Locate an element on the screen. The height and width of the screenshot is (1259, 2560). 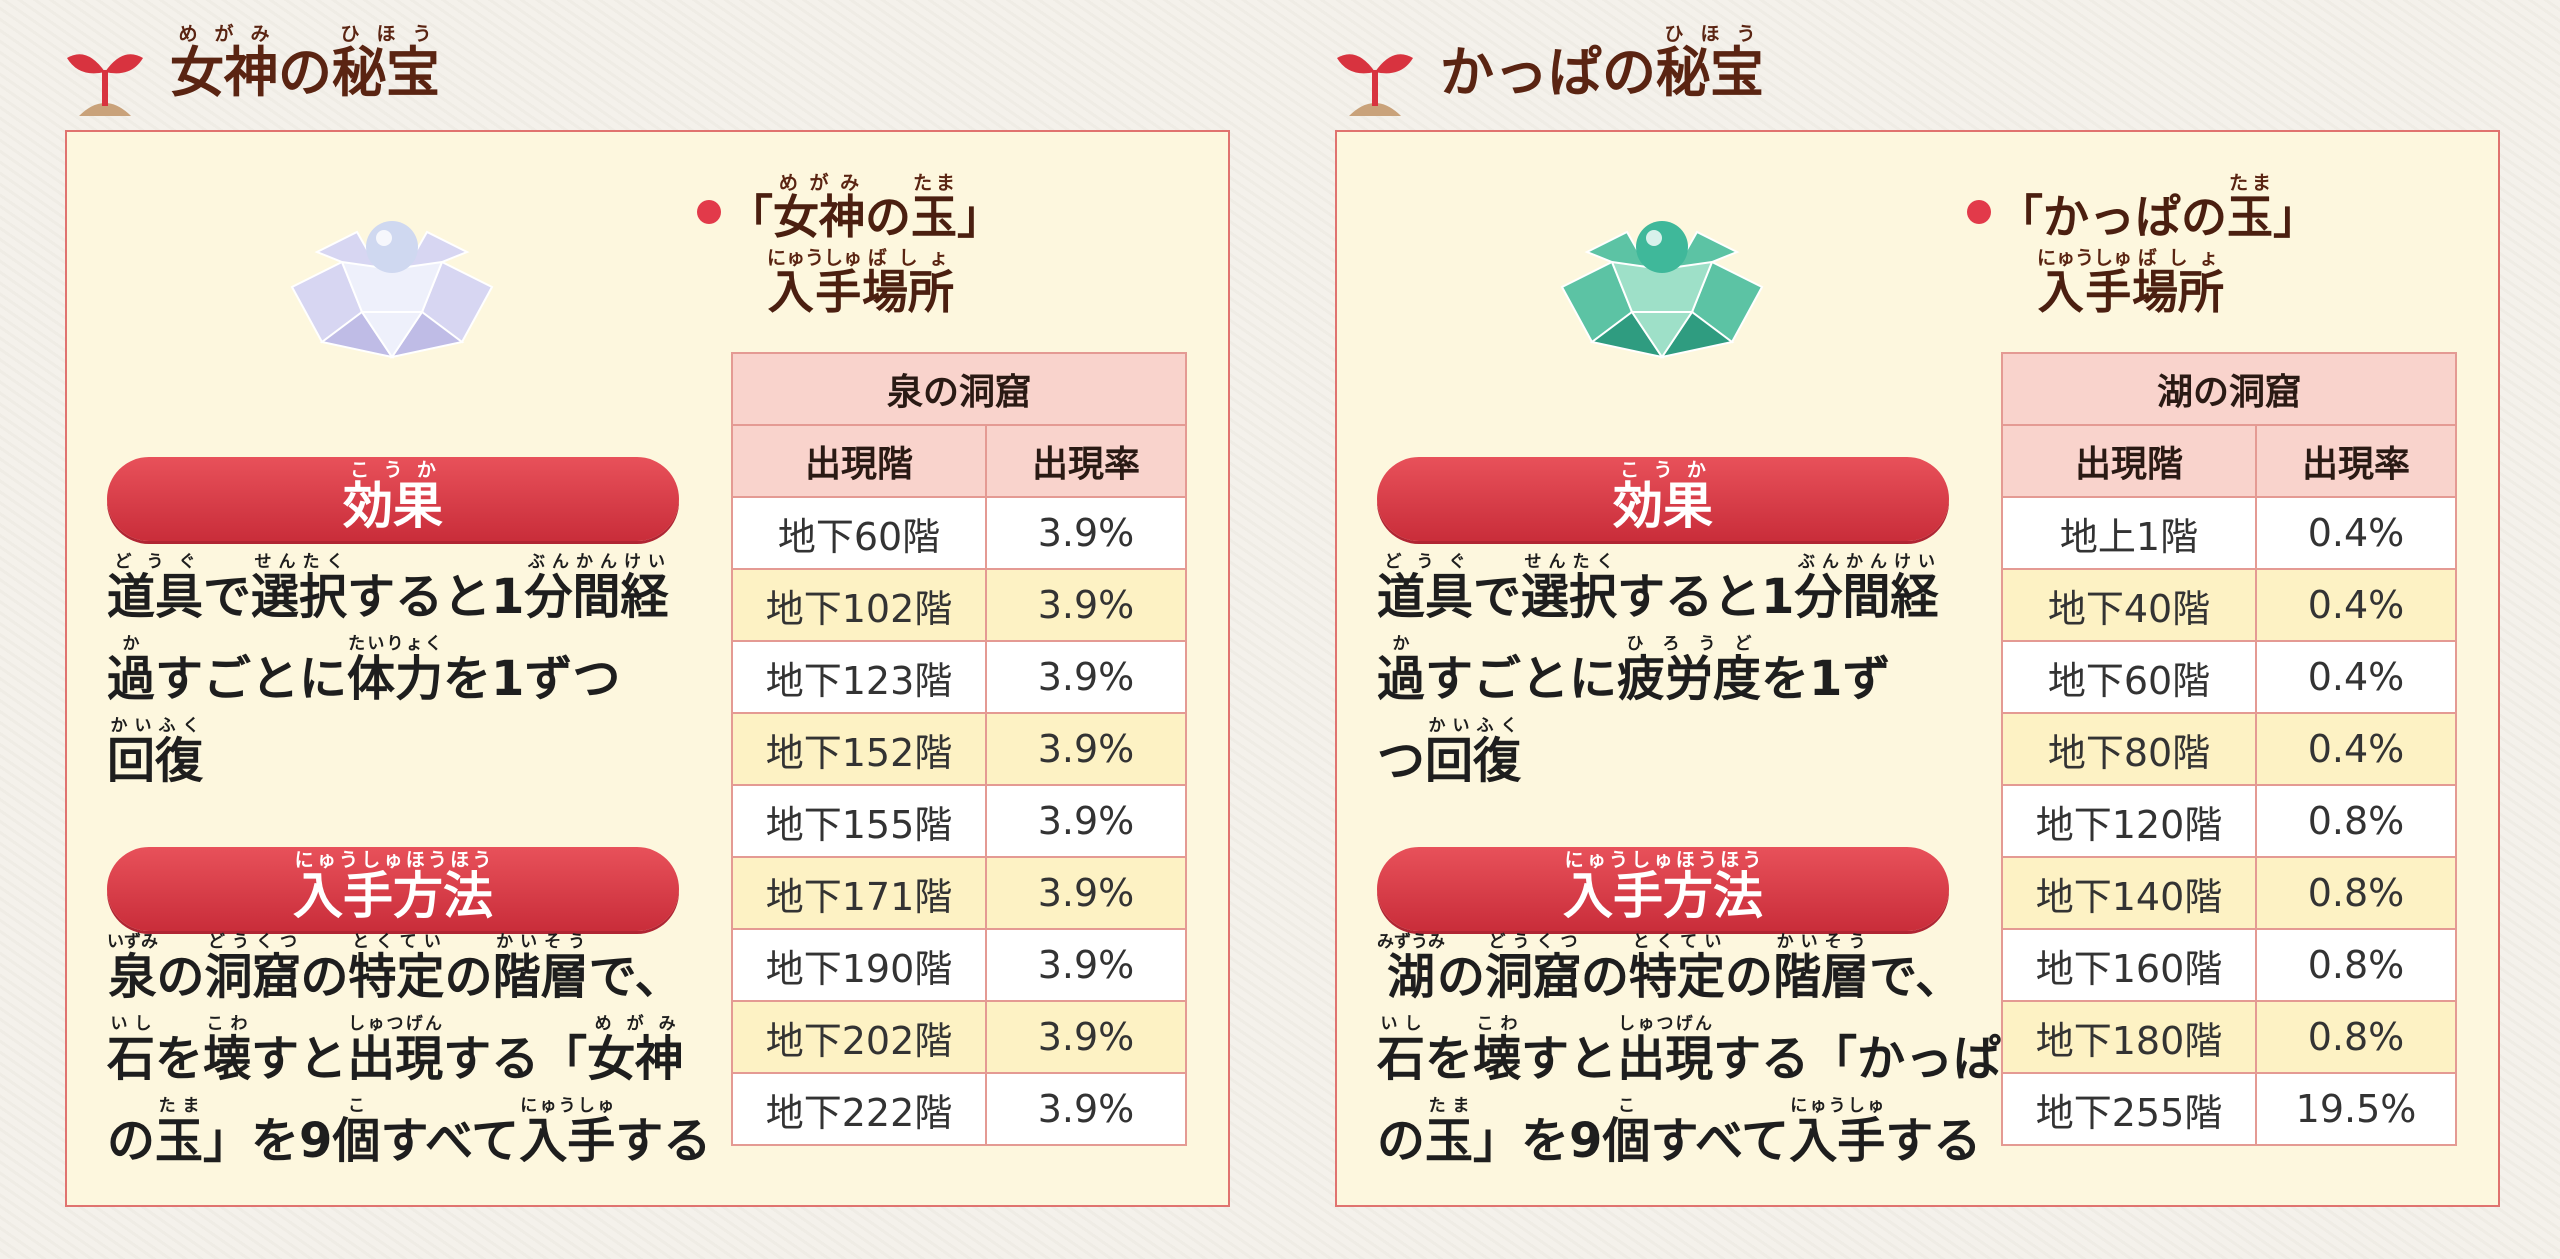
floor-cell: 地下222階 is located at coordinates (859, 1109).